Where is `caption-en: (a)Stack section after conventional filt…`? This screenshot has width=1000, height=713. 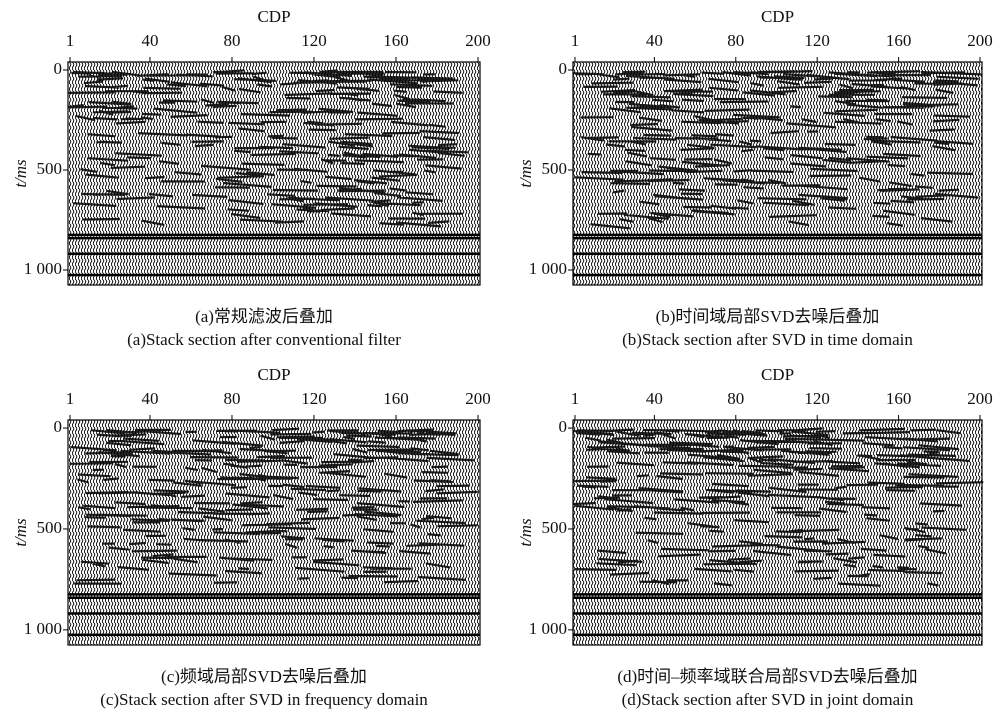 caption-en: (a)Stack section after conventional filt… is located at coordinates (264, 339).